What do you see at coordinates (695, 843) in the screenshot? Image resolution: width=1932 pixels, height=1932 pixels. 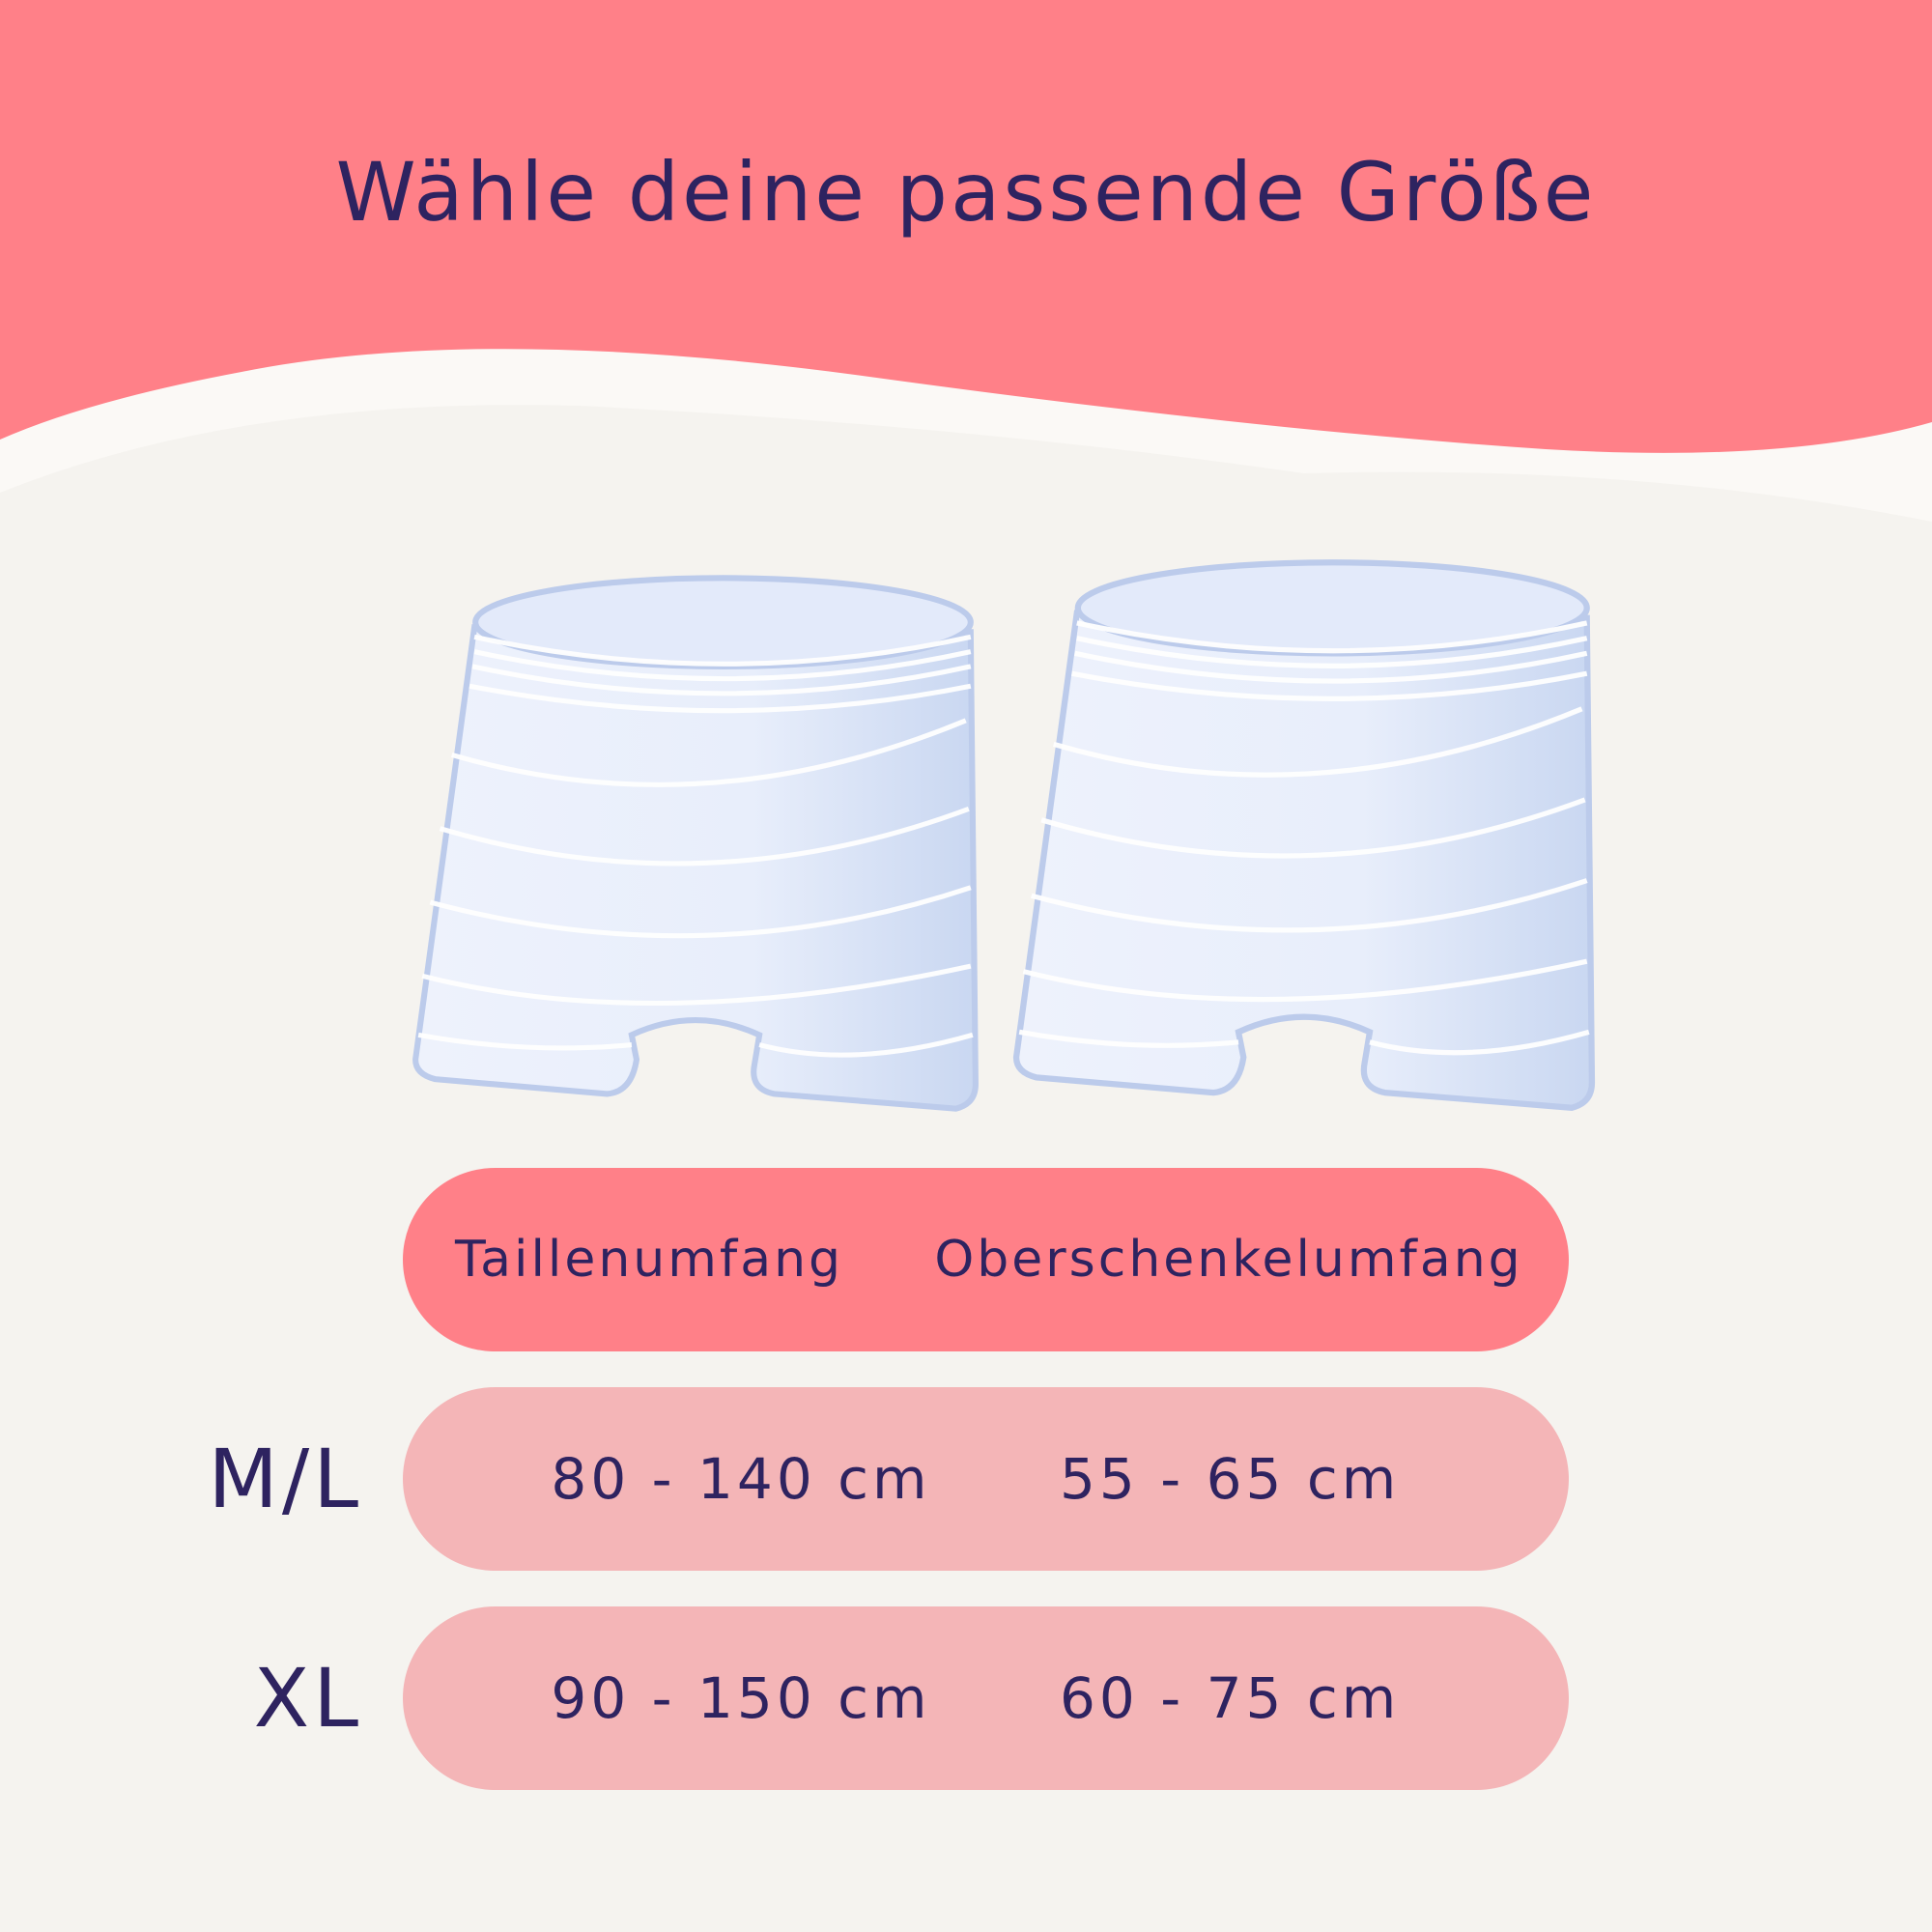 I see `shorts-size-ml-image` at bounding box center [695, 843].